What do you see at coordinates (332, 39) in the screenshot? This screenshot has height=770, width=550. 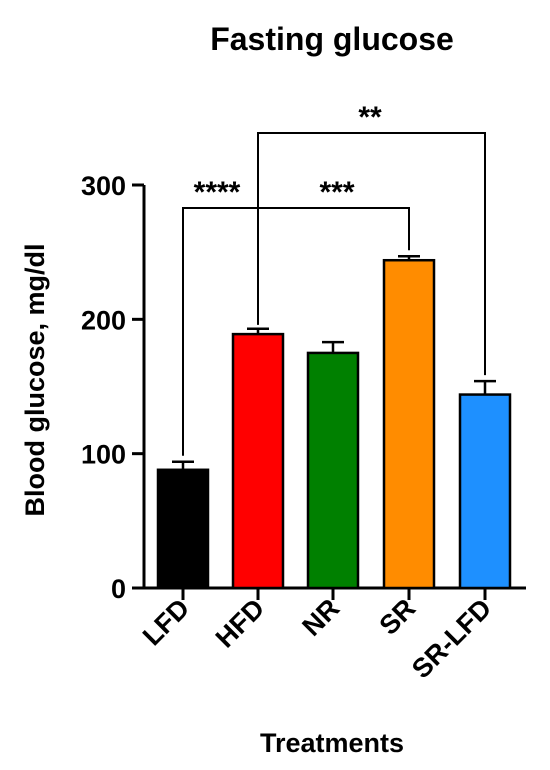 I see `chart-title: Fasting glucose` at bounding box center [332, 39].